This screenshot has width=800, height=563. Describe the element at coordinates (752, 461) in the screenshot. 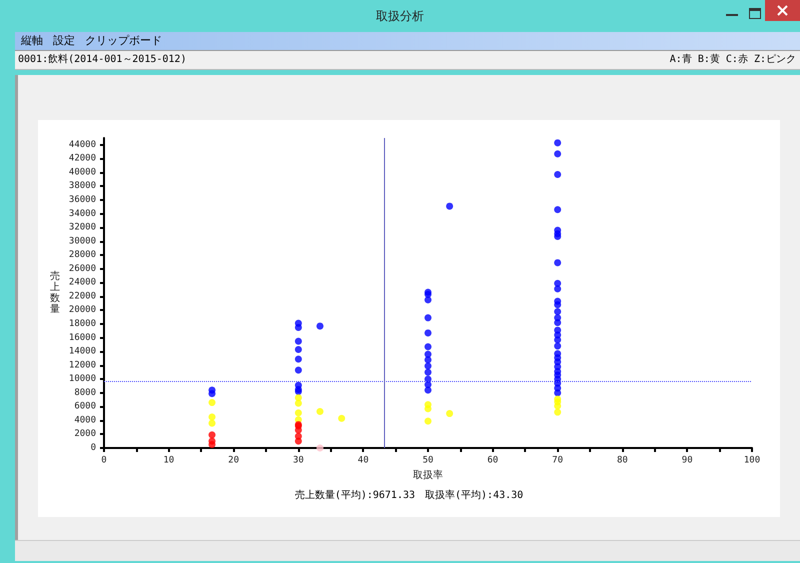

I see `x-tick-label: 100` at that location.